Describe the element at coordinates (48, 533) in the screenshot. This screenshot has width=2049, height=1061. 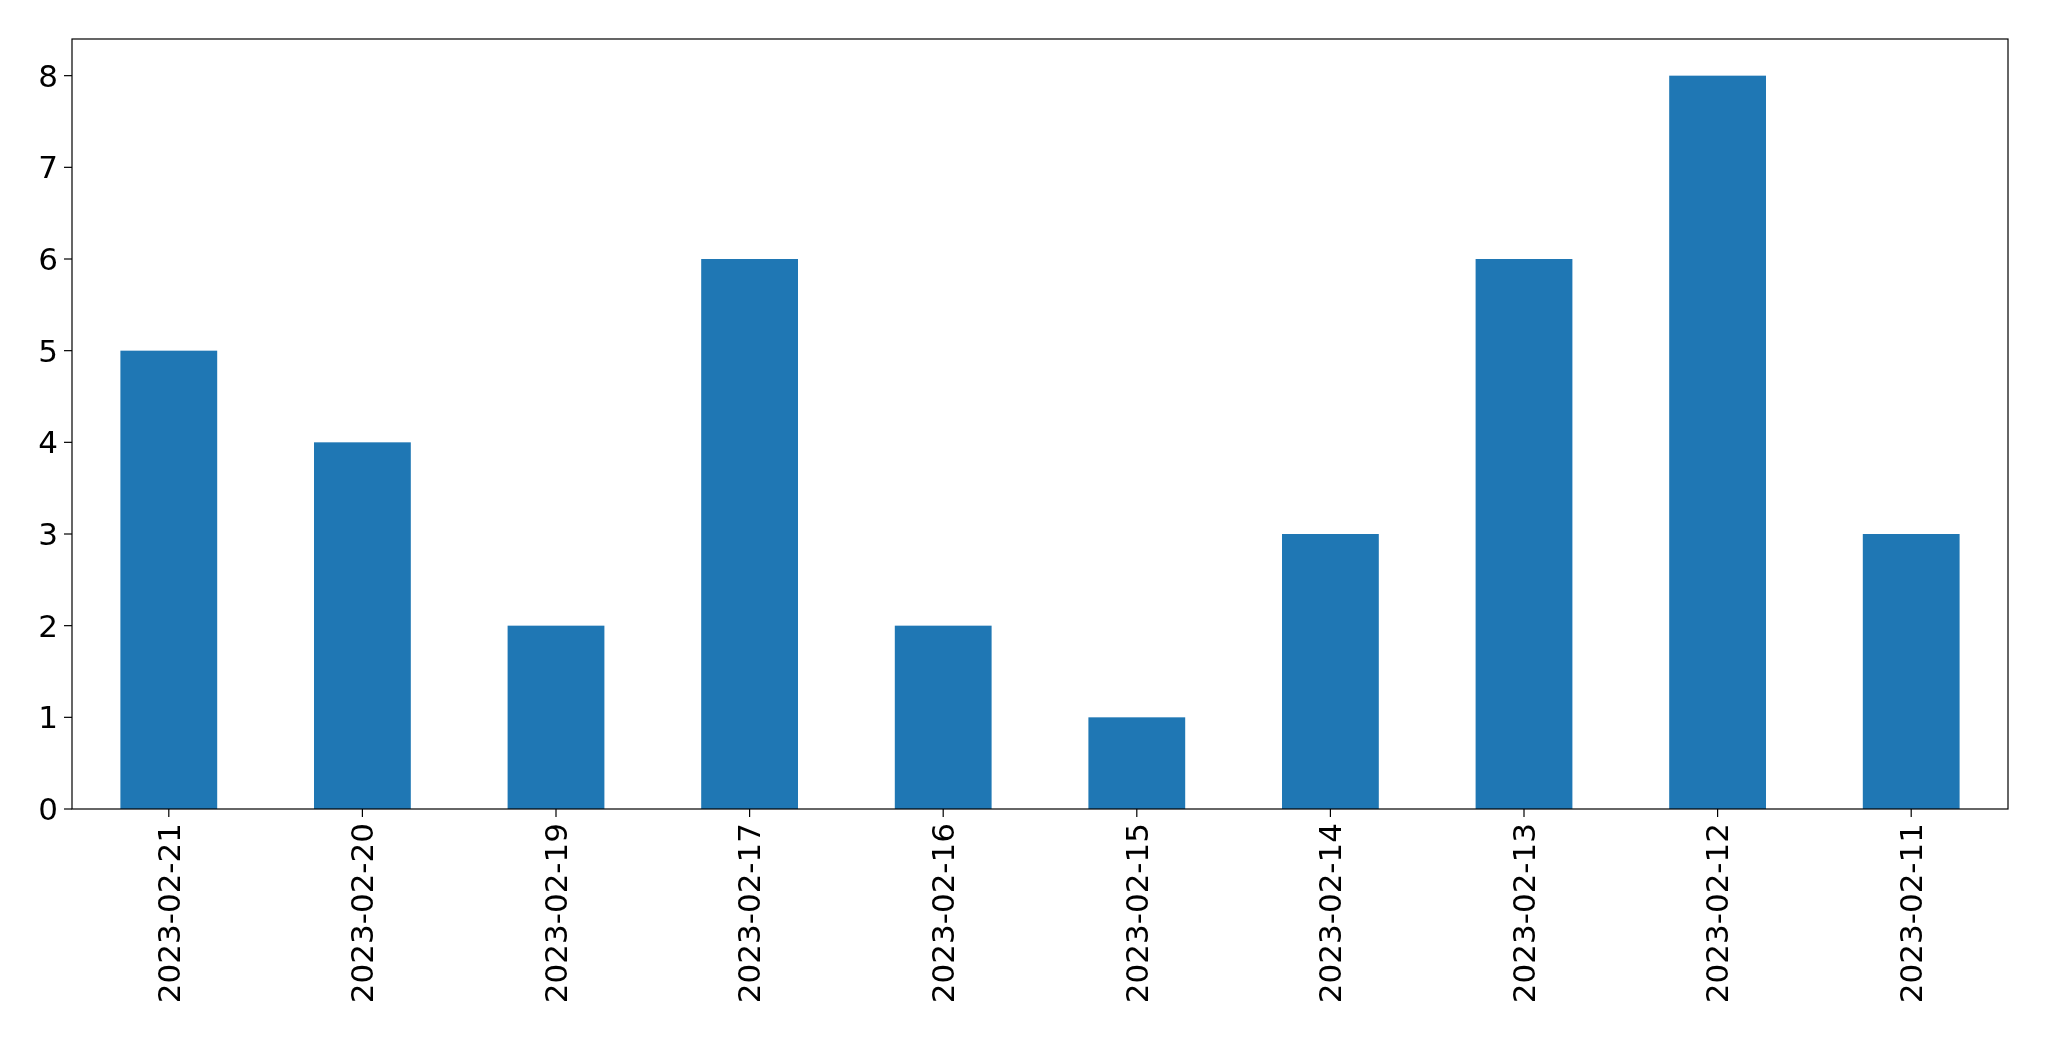
I see `y-tick-label: 3` at that location.